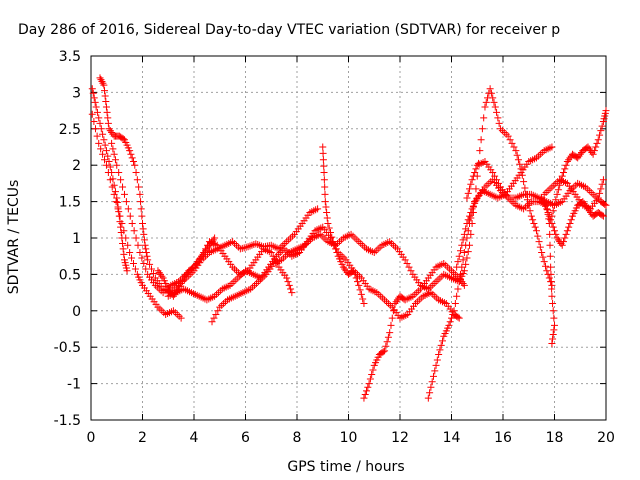 The height and width of the screenshot is (480, 640). What do you see at coordinates (297, 438) in the screenshot?
I see `x-tick-label: 8` at bounding box center [297, 438].